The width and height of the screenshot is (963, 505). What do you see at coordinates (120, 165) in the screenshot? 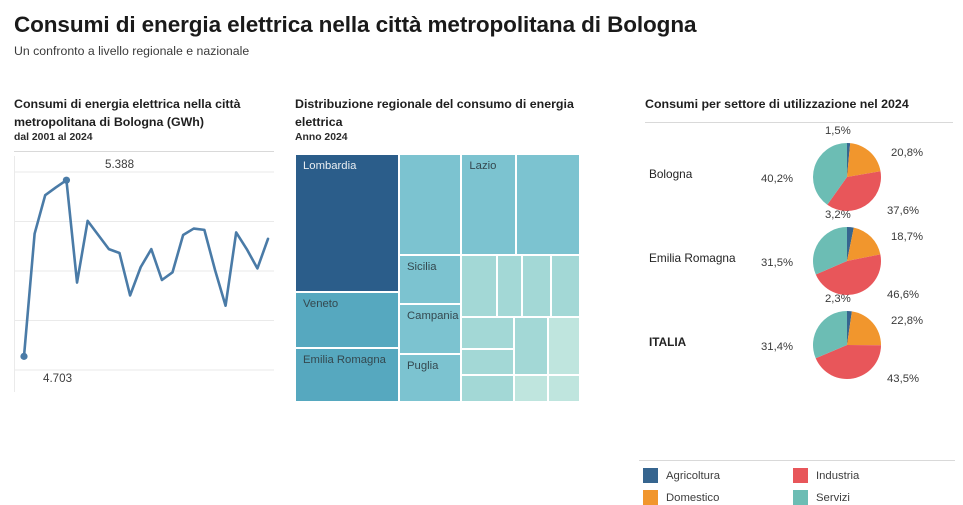
I see `line-chart-max-label: 5.388` at bounding box center [120, 165].